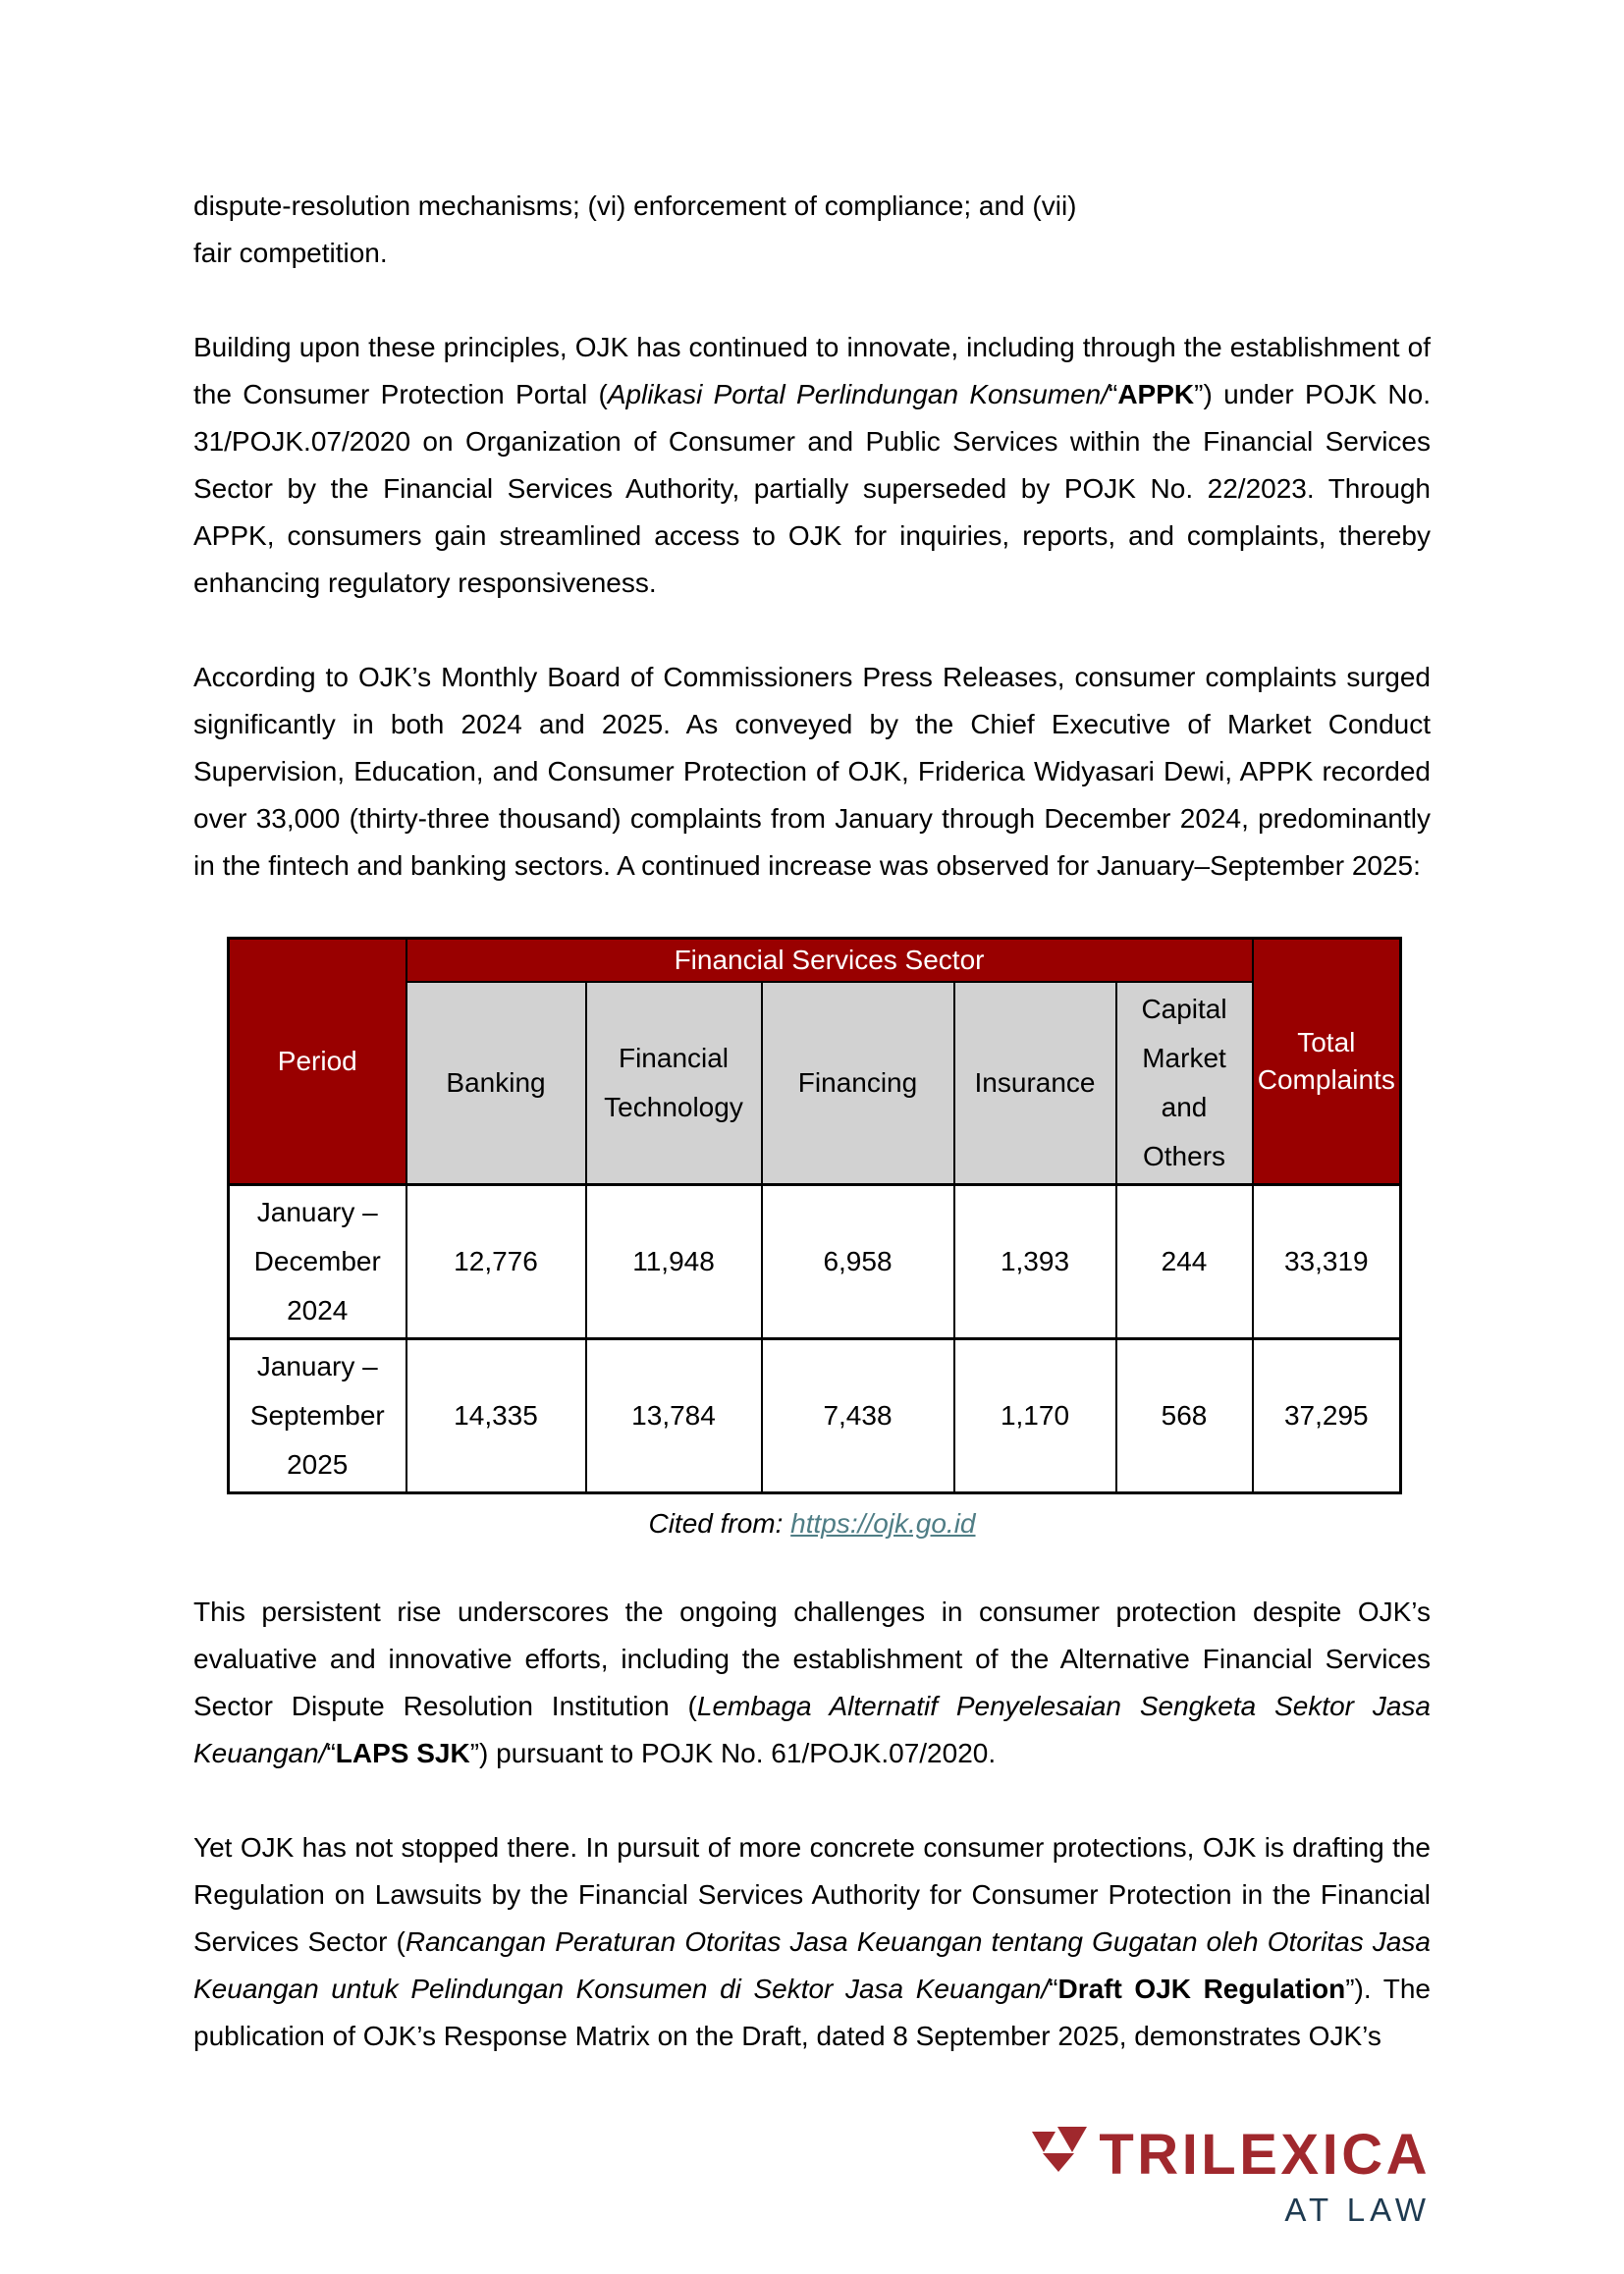 This screenshot has height=2274, width=1624. I want to click on trilexica-logo: TRILEXICA AT LAW, so click(812, 2176).